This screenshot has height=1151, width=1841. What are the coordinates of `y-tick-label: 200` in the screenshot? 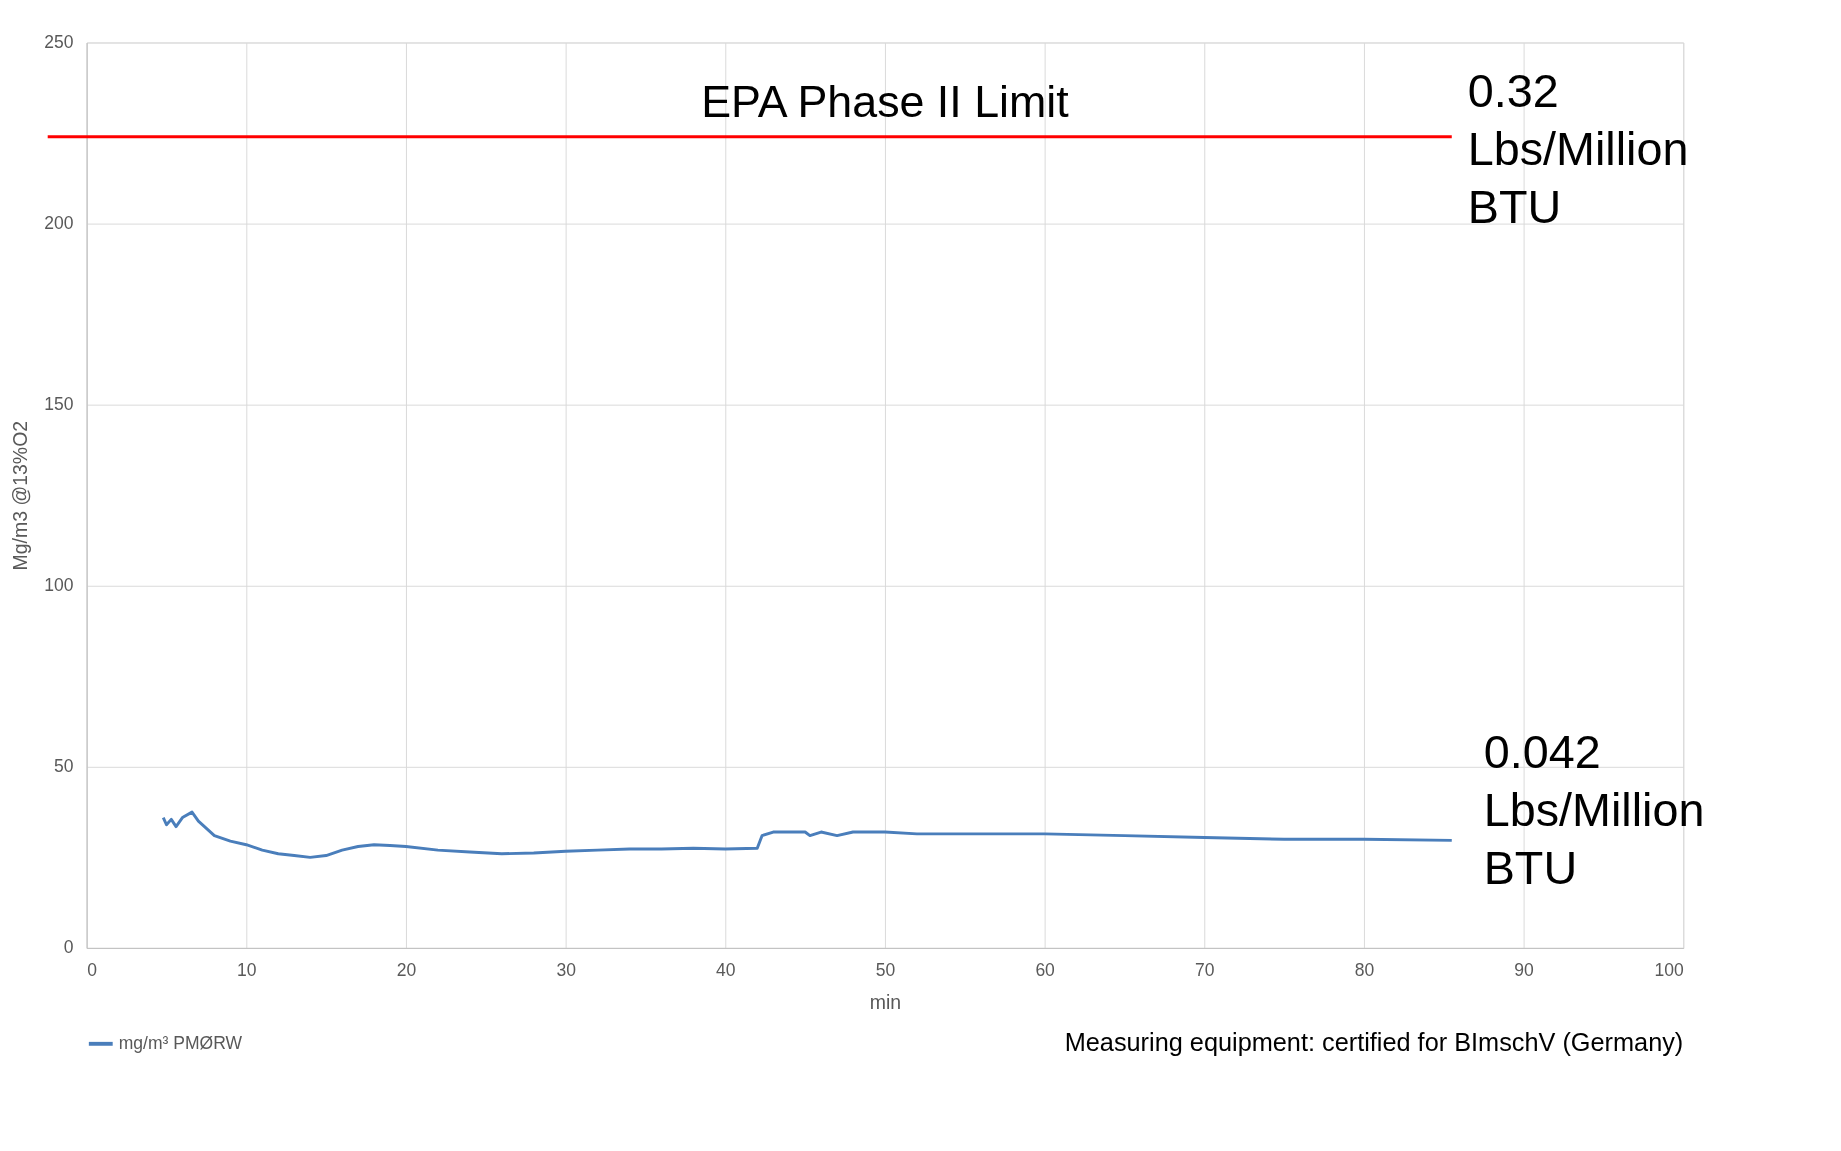 It's located at (59, 222).